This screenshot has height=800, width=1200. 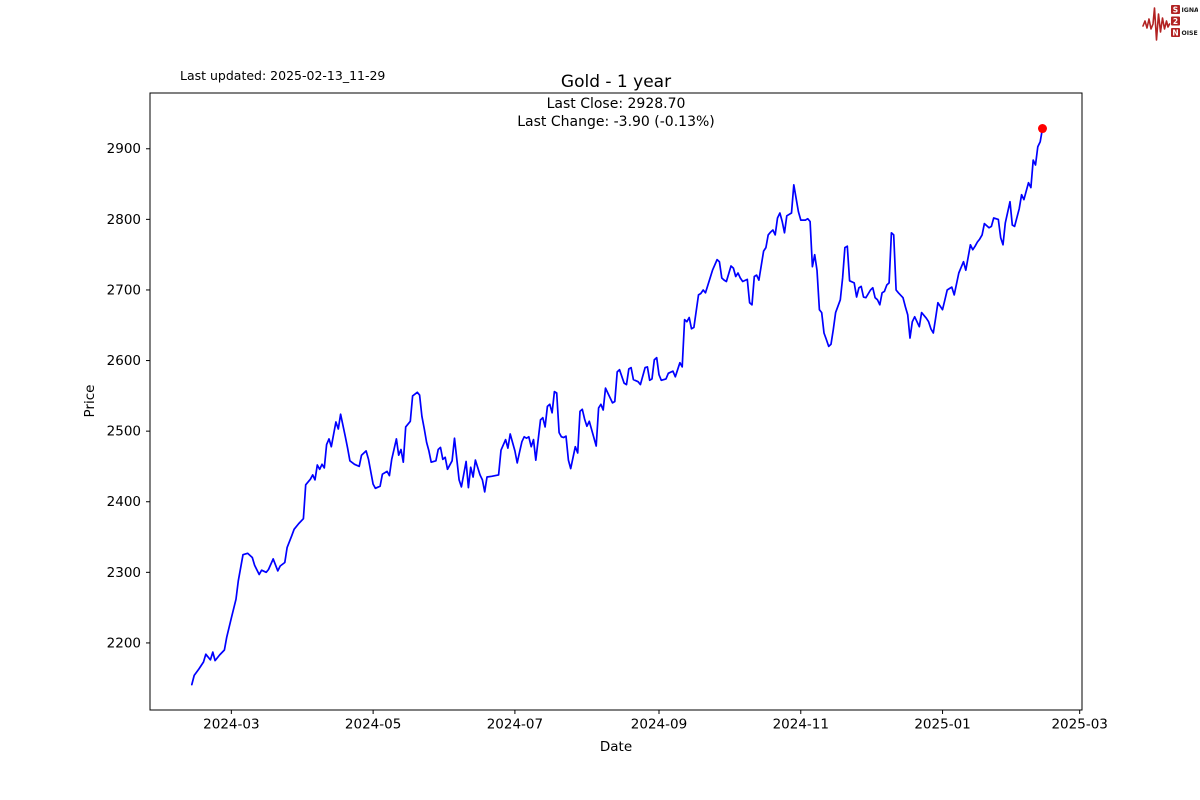 What do you see at coordinates (942, 725) in the screenshot?
I see `x-tick-label: 2025-01` at bounding box center [942, 725].